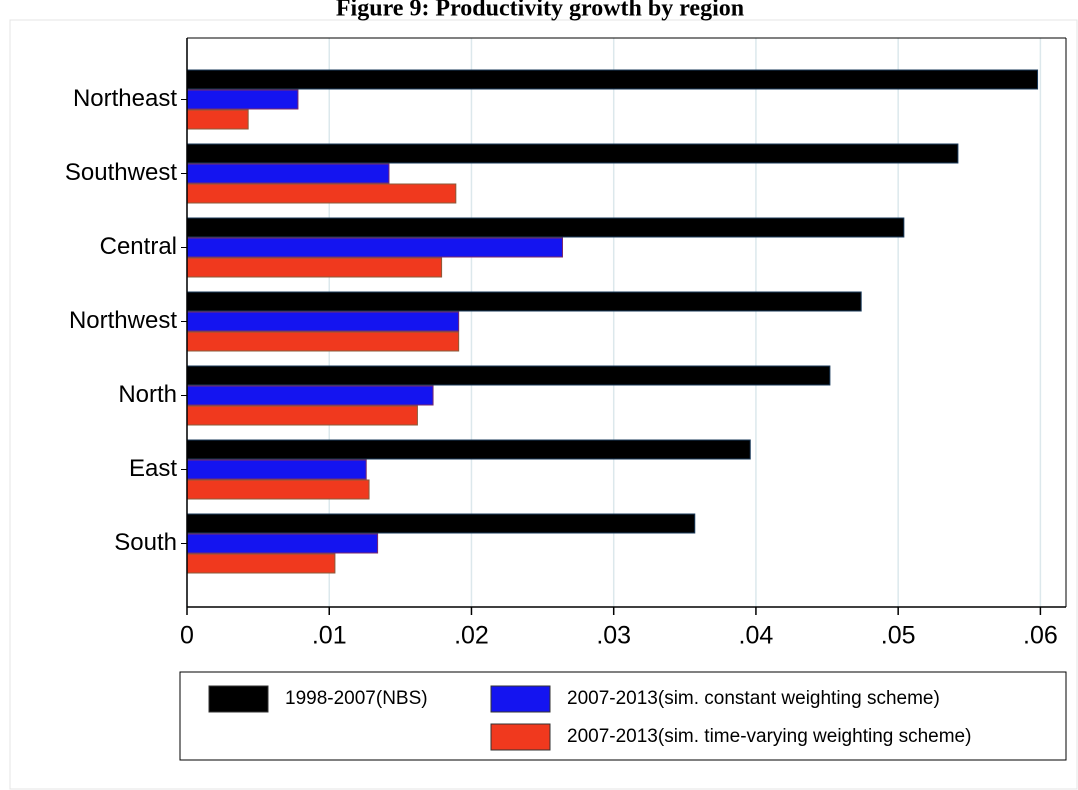  Describe the element at coordinates (147, 394) in the screenshot. I see `y-tick-label: North` at that location.